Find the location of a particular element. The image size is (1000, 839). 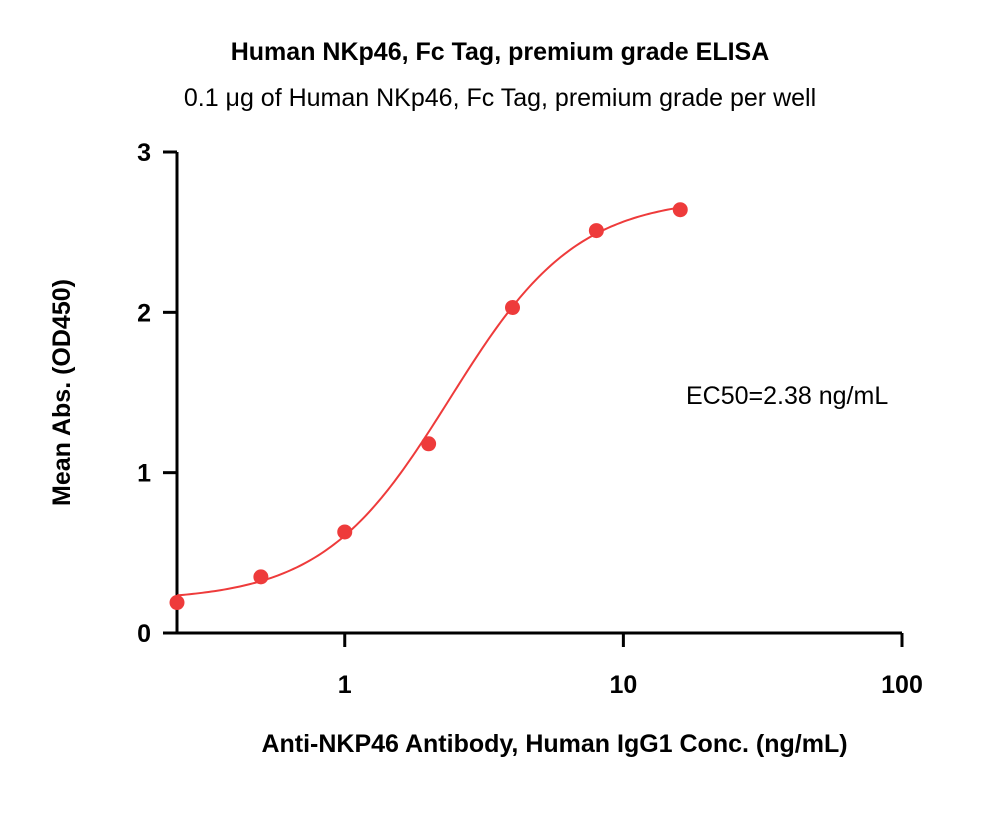

x-tick-label: 1 is located at coordinates (345, 685).